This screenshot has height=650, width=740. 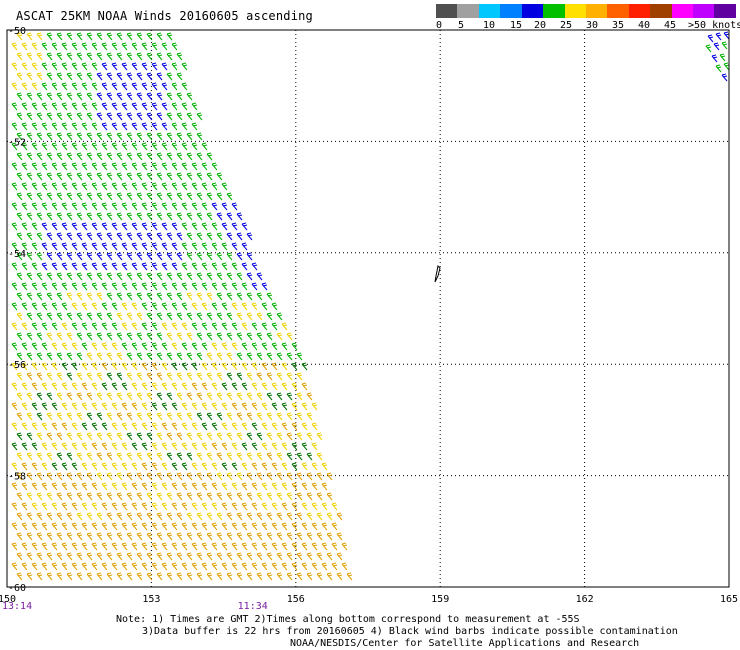 I want to click on lat-tick-label: -52, so click(x=17, y=142).